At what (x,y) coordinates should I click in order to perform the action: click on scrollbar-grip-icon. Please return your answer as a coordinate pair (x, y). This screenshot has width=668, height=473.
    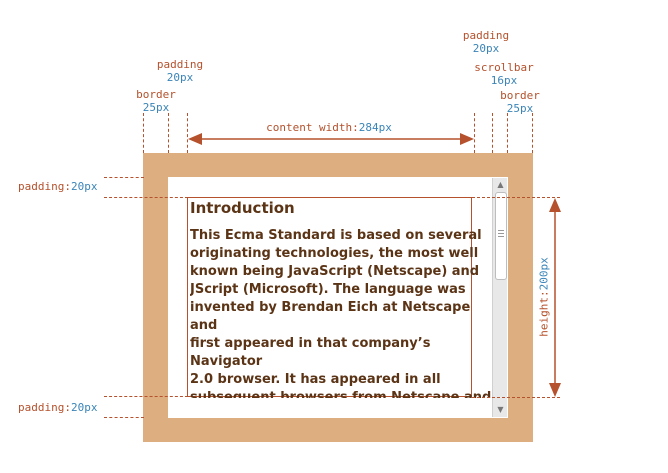
    Looking at the image, I should click on (501, 234).